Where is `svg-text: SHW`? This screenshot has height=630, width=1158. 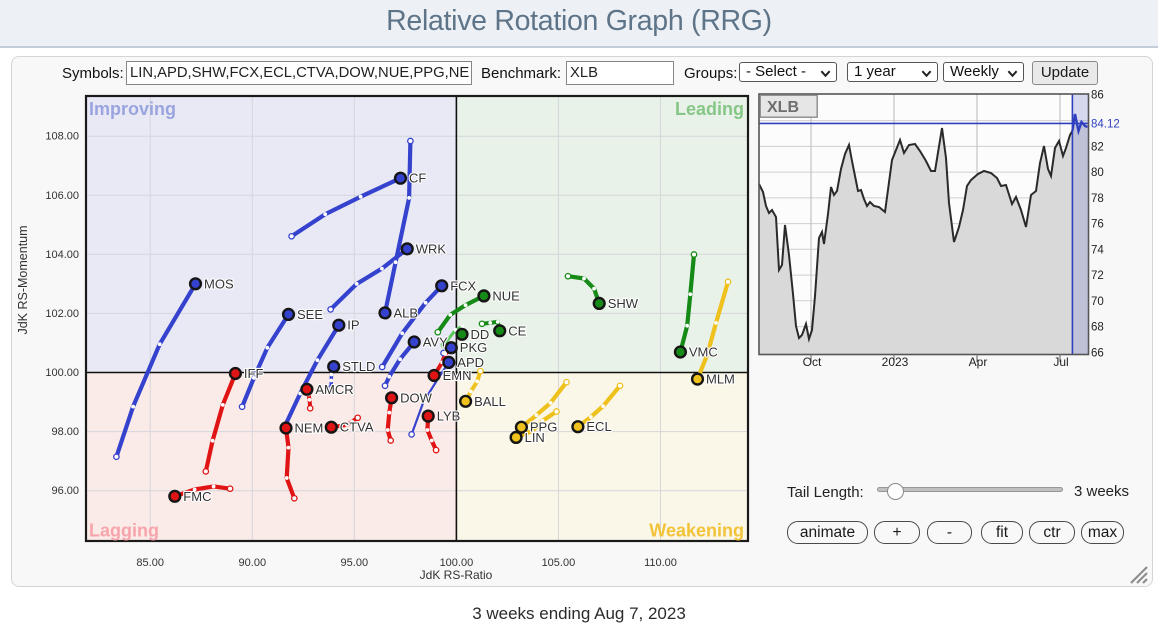
svg-text: SHW is located at coordinates (623, 303).